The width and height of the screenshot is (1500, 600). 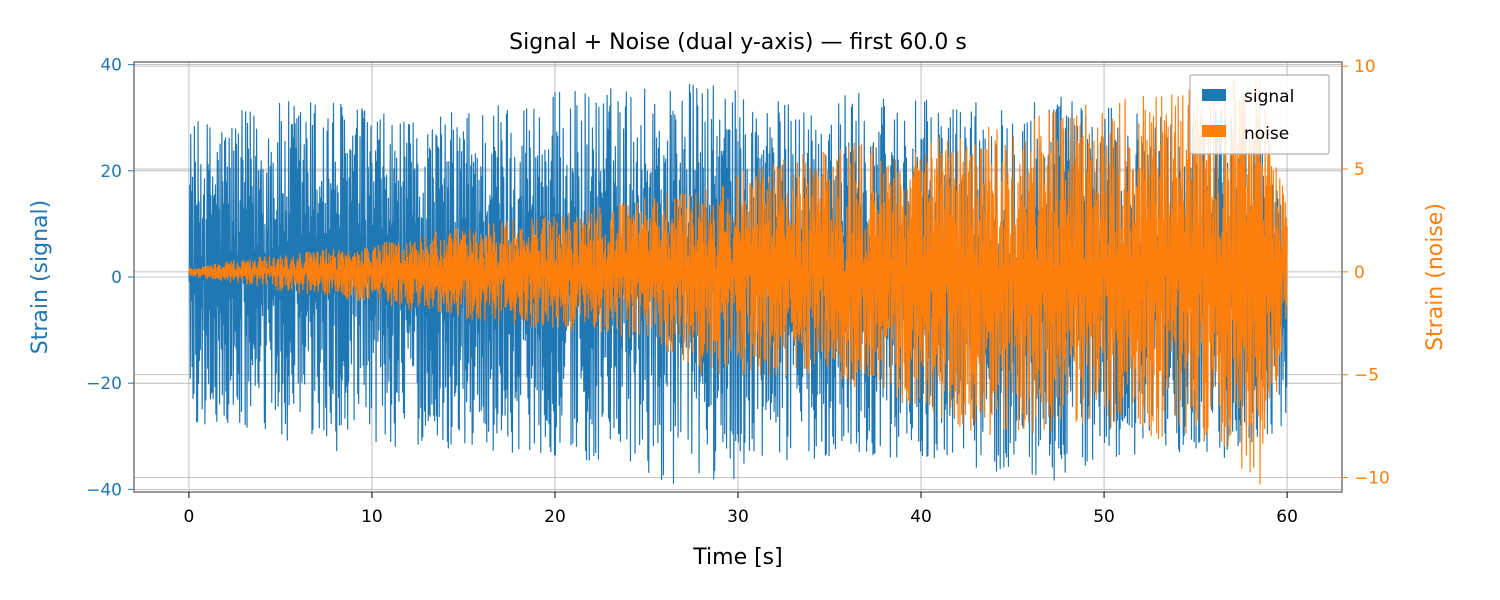 What do you see at coordinates (372, 517) in the screenshot?
I see `x-tick-label: 10` at bounding box center [372, 517].